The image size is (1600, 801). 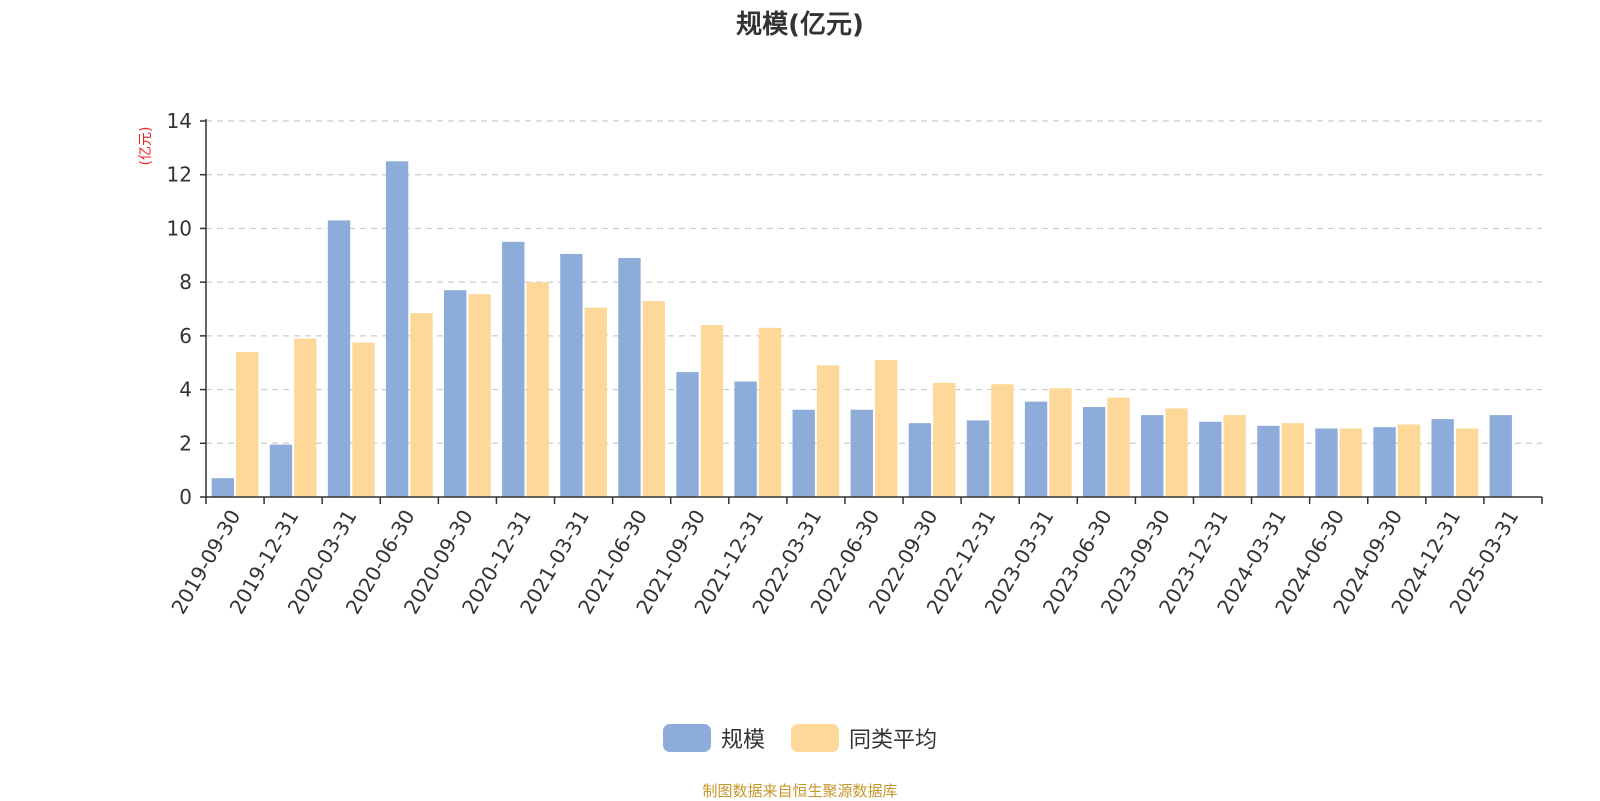 What do you see at coordinates (185, 497) in the screenshot?
I see `y-tick-label: 0` at bounding box center [185, 497].